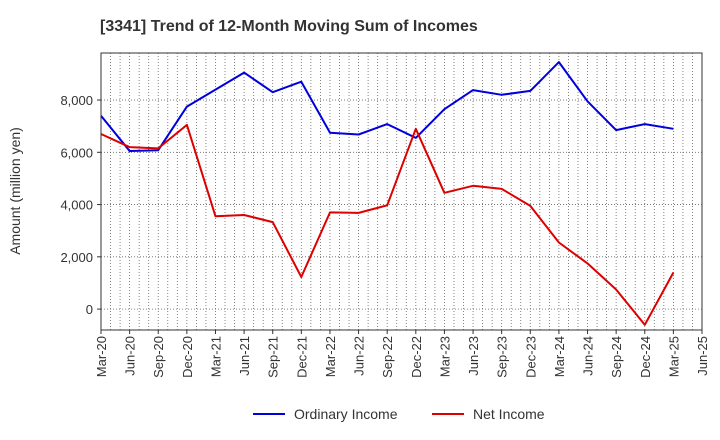  I want to click on x-tick-label: Dec-20, so click(187, 357).